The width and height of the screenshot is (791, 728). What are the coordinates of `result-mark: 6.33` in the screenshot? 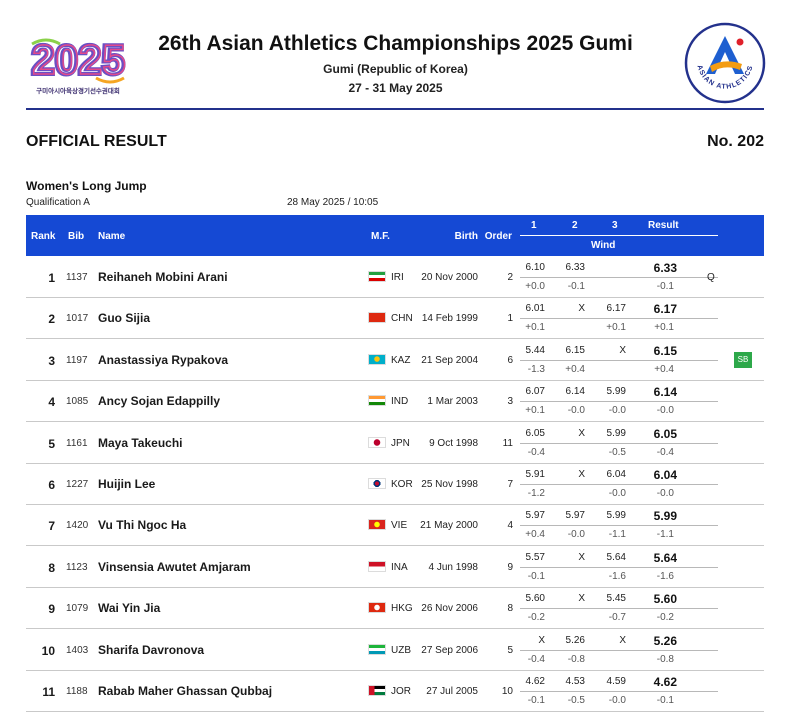 It's located at (665, 268).